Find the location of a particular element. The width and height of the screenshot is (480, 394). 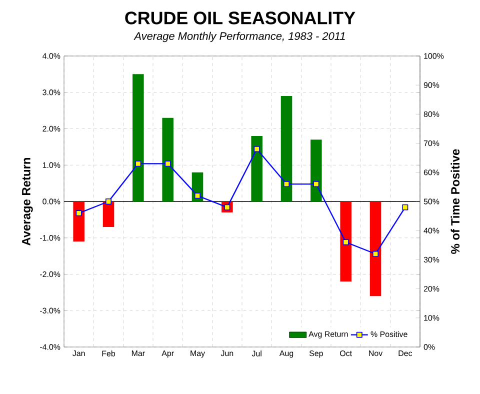

y2-axis-title: % of Time Positive is located at coordinates (455, 201).